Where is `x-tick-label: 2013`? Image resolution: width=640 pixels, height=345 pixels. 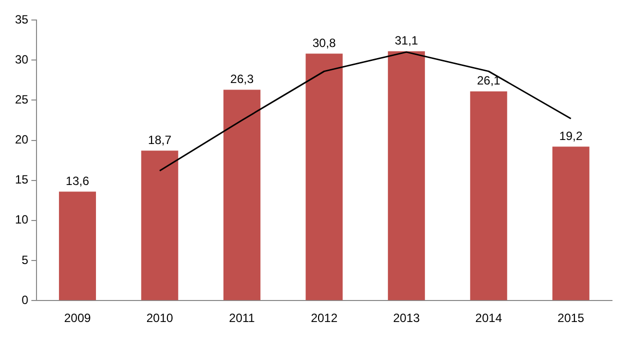
x-tick-label: 2013 is located at coordinates (406, 318).